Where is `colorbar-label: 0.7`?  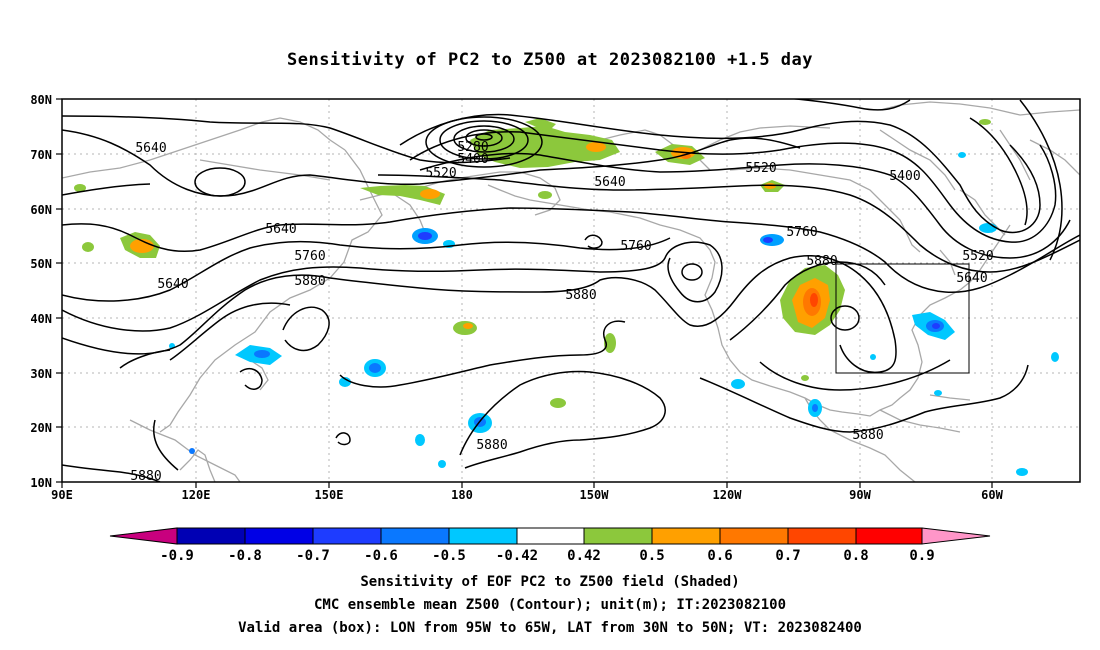 colorbar-label: 0.7 is located at coordinates (787, 556).